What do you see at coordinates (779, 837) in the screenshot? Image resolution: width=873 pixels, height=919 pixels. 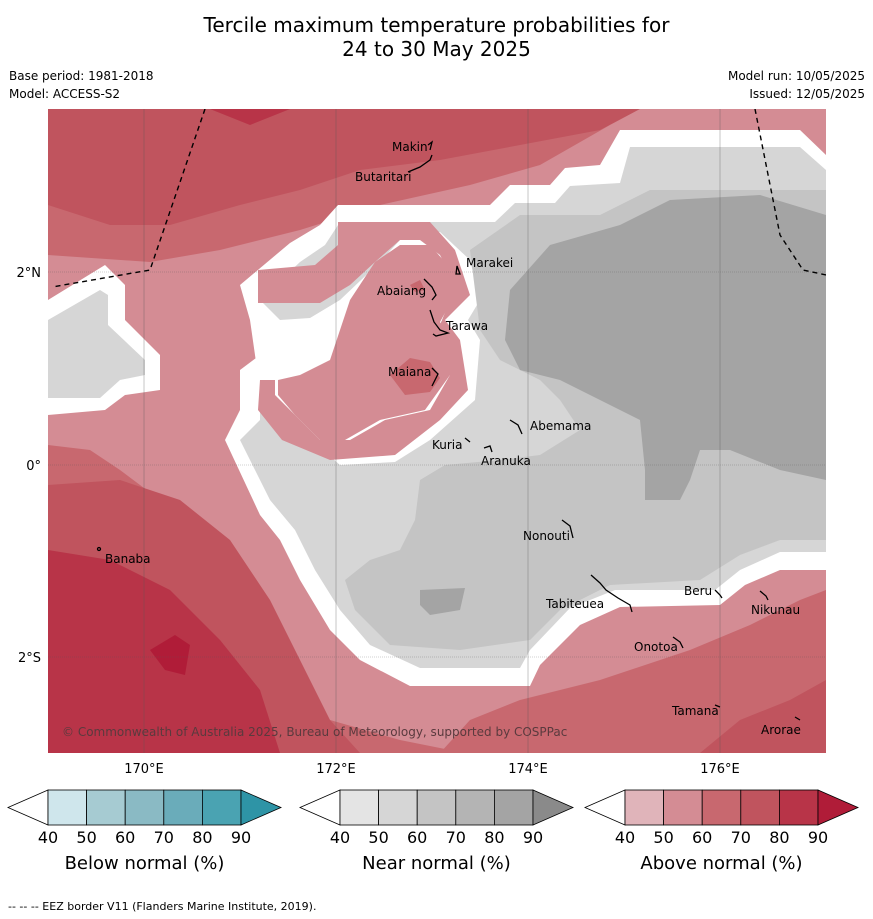 I see `above-normal-colorbar-tick: 80` at bounding box center [779, 837].